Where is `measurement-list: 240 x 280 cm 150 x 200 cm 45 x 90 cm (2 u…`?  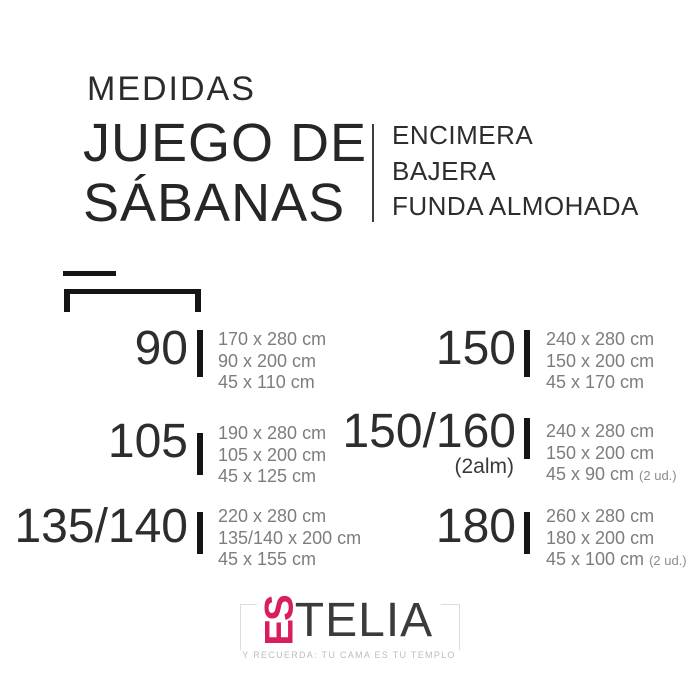
measurement-list: 240 x 280 cm 150 x 200 cm 45 x 90 cm (2 u… is located at coordinates (611, 454).